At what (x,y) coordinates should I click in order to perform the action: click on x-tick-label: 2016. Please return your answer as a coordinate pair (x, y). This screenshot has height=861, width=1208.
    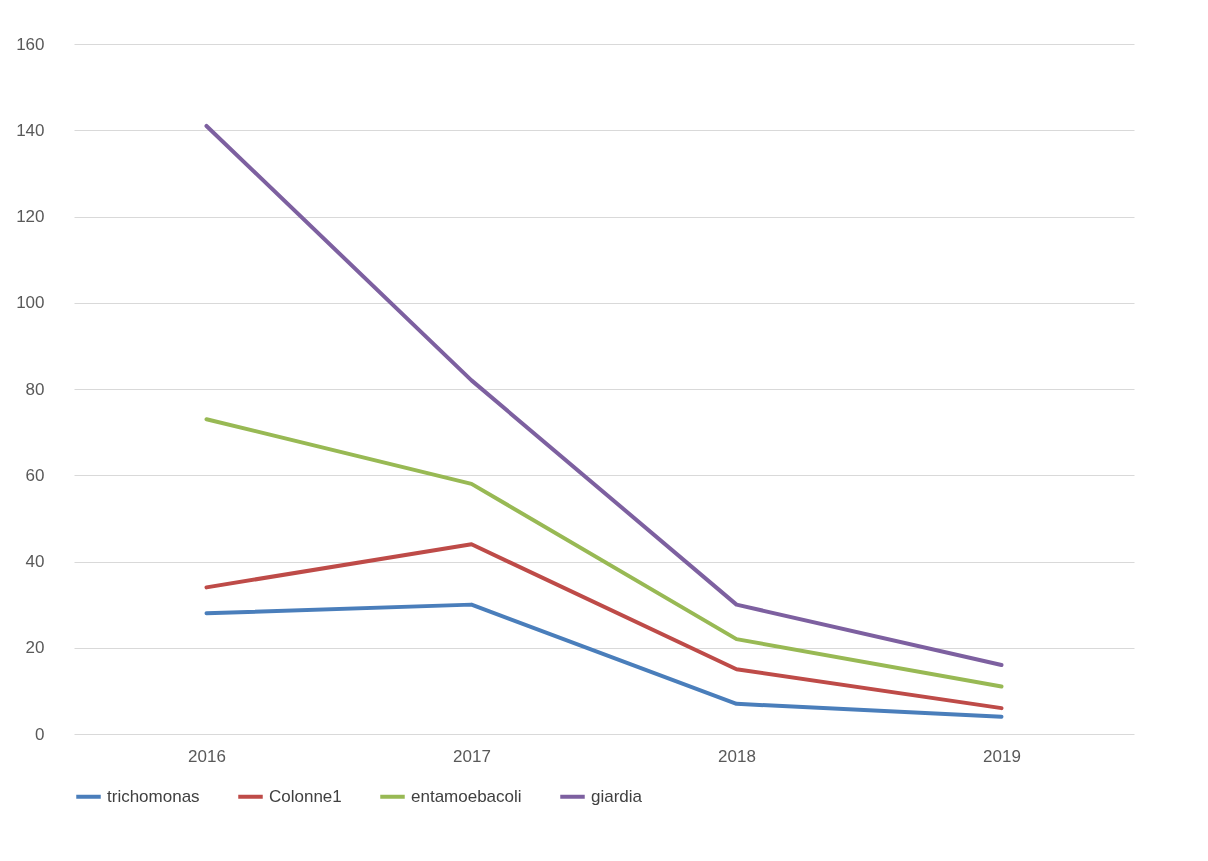
    Looking at the image, I should click on (207, 756).